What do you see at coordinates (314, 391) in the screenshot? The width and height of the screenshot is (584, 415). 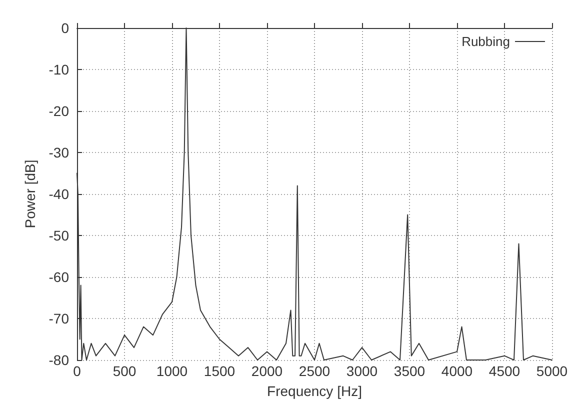 I see `x-axis-title: Frequency [Hz]` at bounding box center [314, 391].